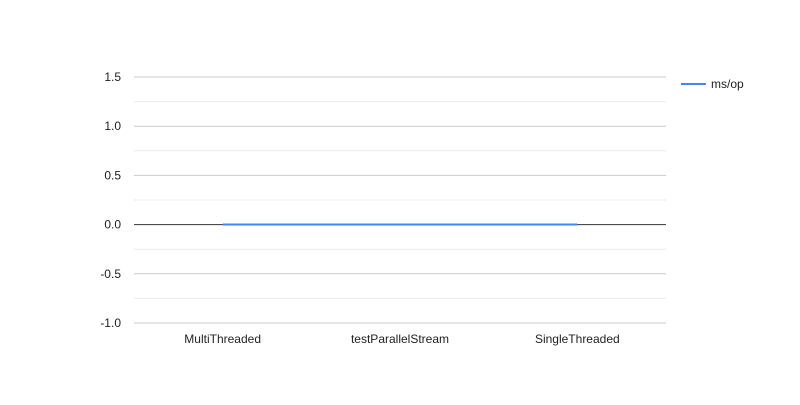 The width and height of the screenshot is (800, 405). I want to click on y-tick-label: 1.0, so click(112, 126).